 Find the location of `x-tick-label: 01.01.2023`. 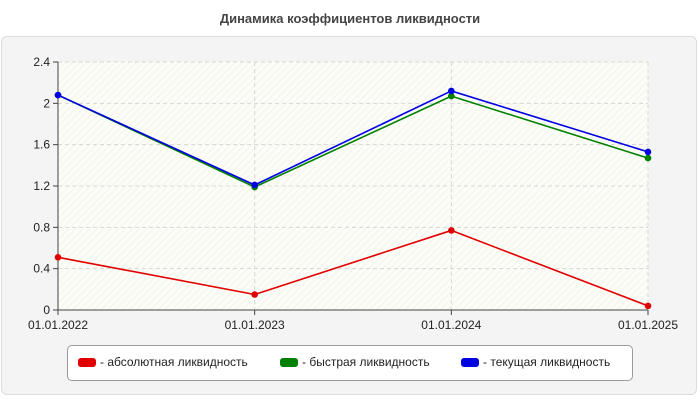

x-tick-label: 01.01.2023 is located at coordinates (255, 325).